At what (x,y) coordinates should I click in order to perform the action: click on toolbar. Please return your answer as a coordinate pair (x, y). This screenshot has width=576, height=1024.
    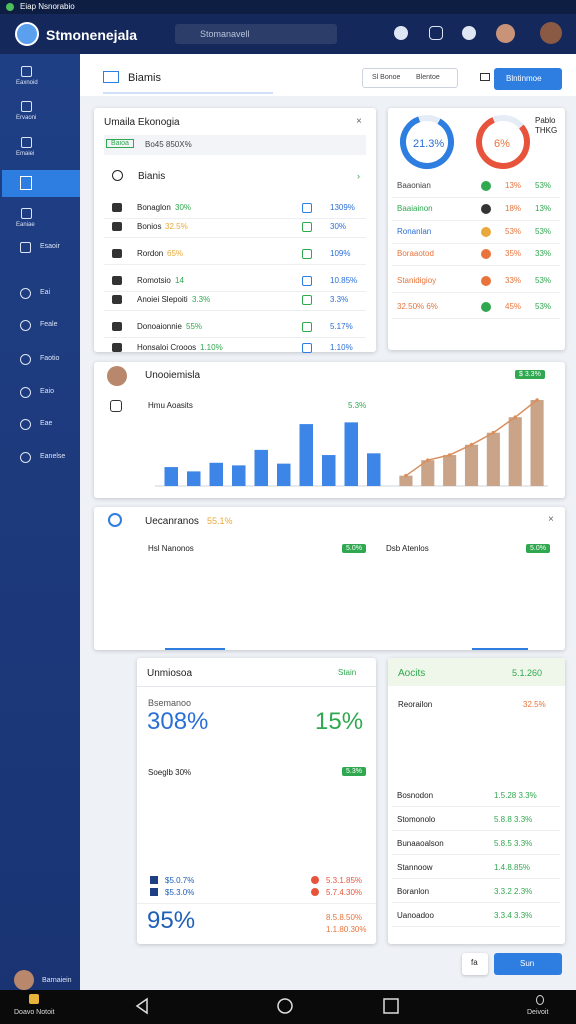
    Looking at the image, I should click on (328, 75).